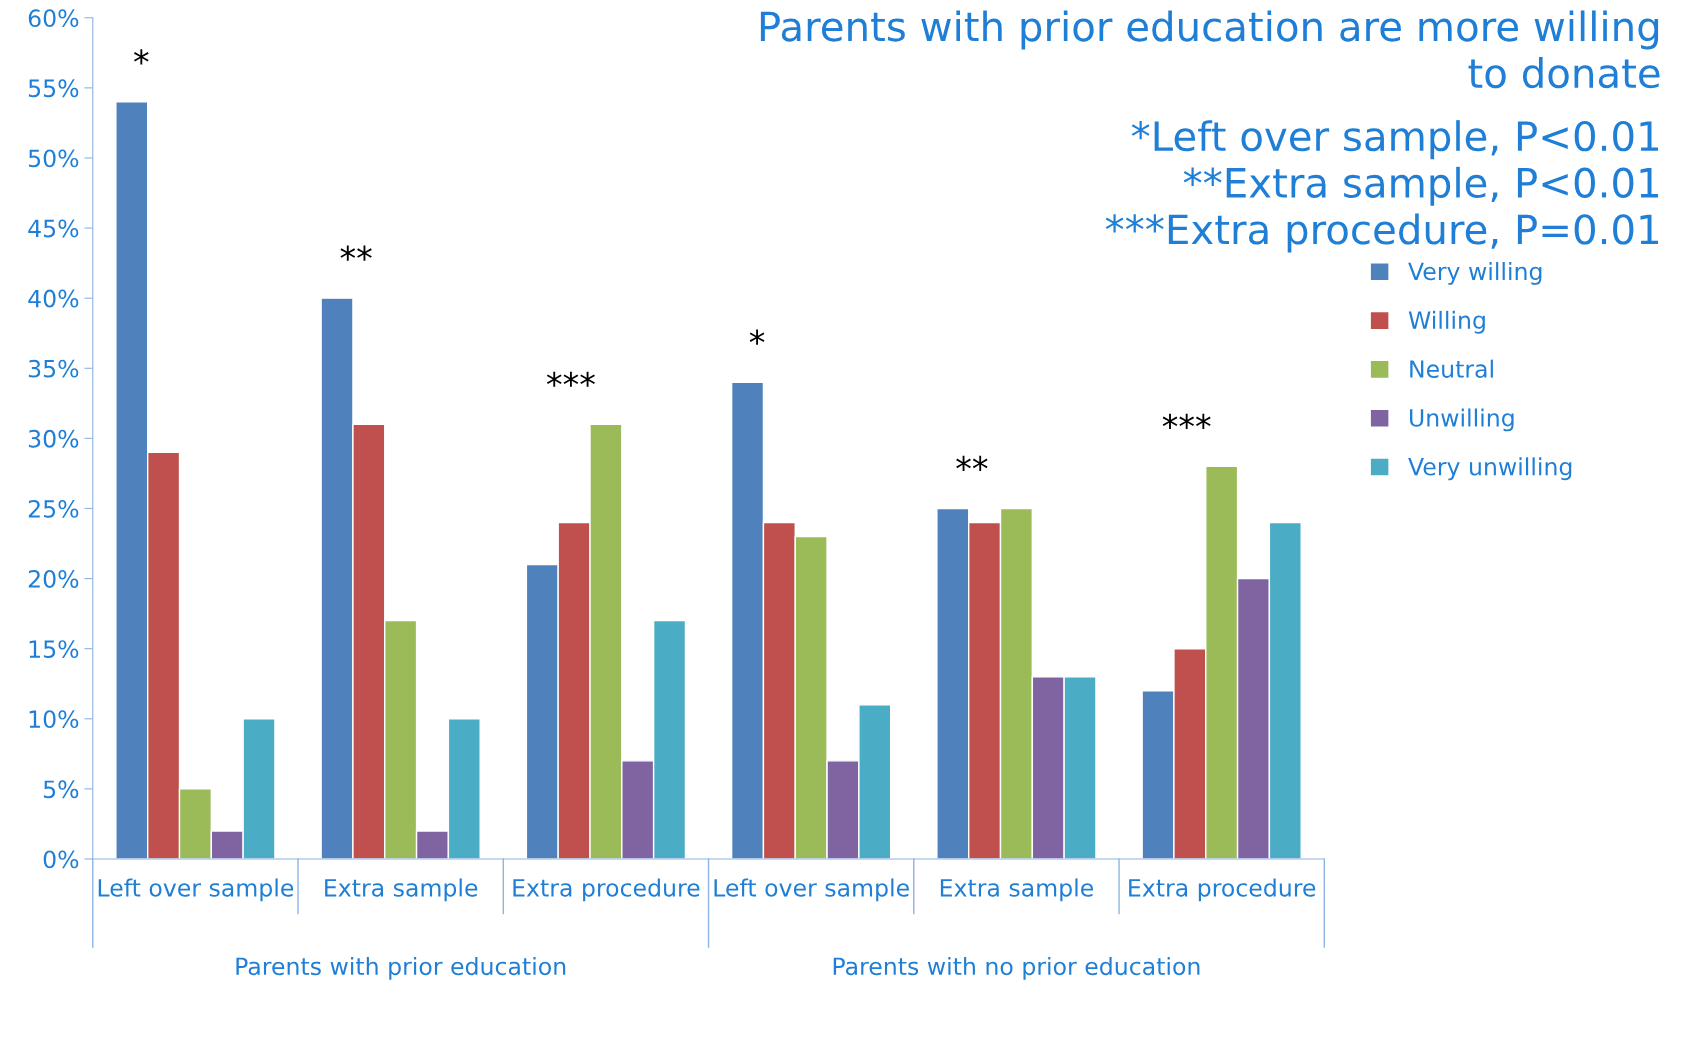 This screenshot has width=1687, height=1045. I want to click on chart-title: Parents with prior education are more willing to donate, so click(1210, 49).